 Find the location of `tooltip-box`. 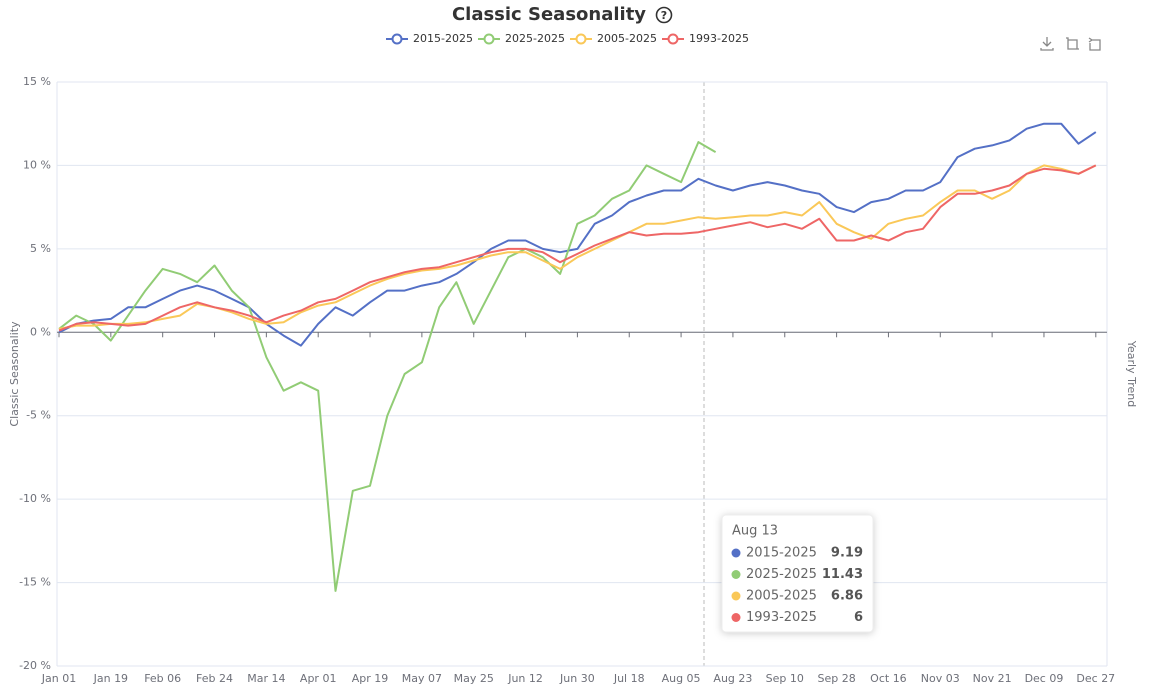

tooltip-box is located at coordinates (797, 573).